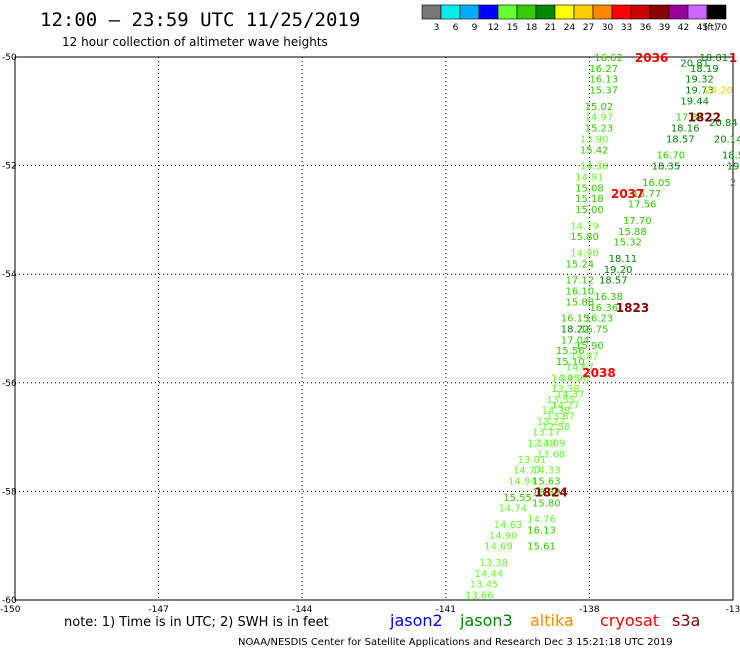 Image resolution: width=740 pixels, height=650 pixels. Describe the element at coordinates (486, 620) in the screenshot. I see `satellite-jason3: jason3` at that location.